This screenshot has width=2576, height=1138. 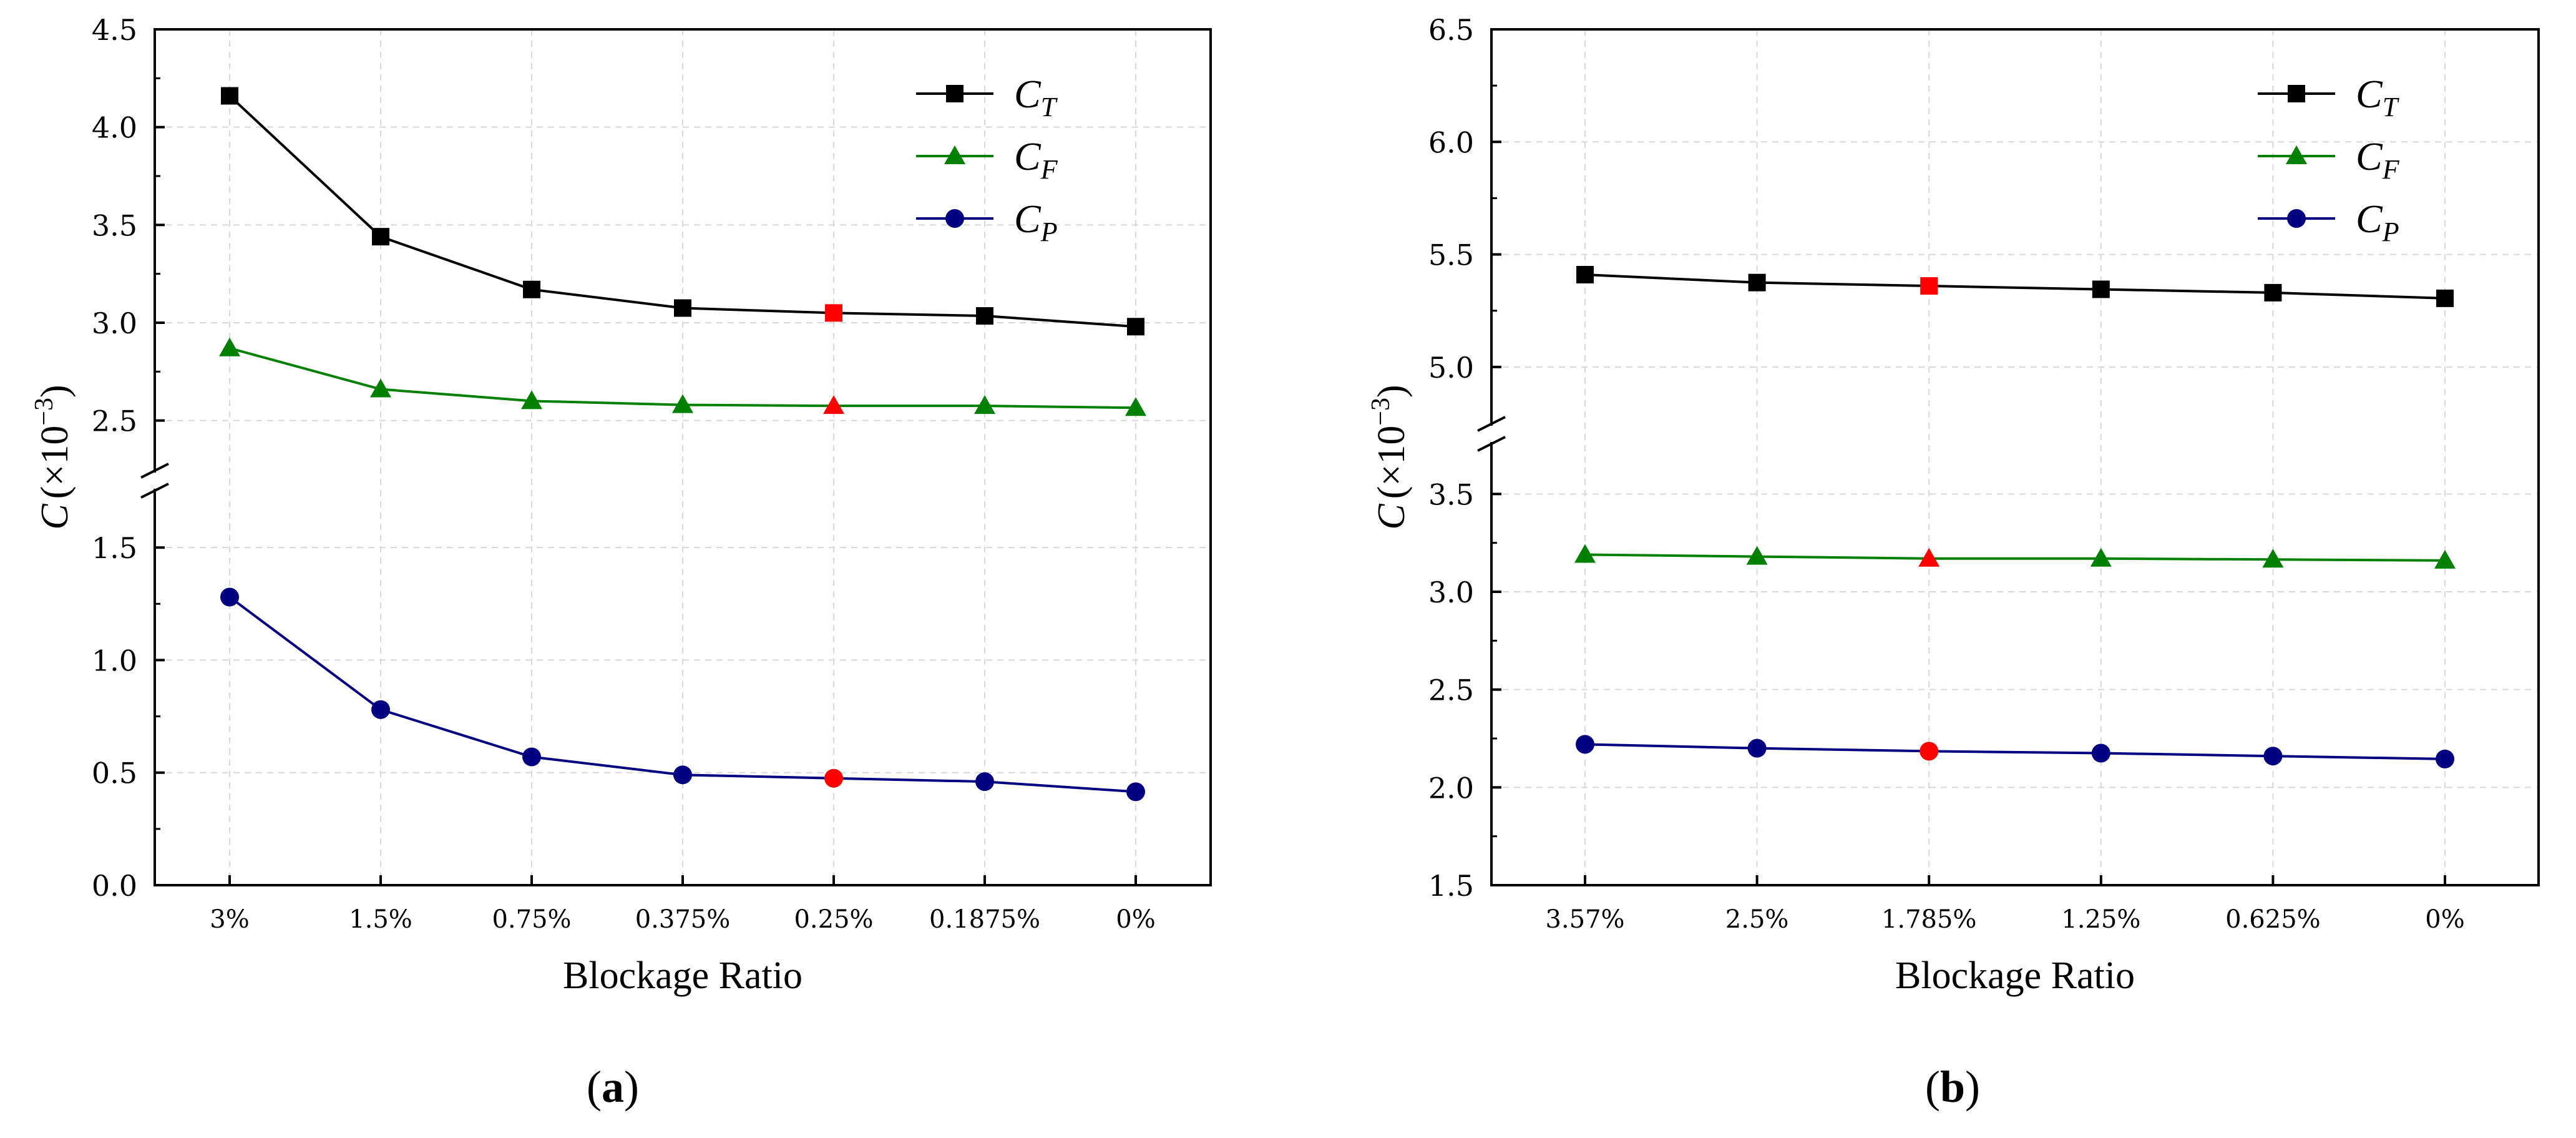 What do you see at coordinates (1451, 255) in the screenshot?
I see `y-tick-label: 5.5` at bounding box center [1451, 255].